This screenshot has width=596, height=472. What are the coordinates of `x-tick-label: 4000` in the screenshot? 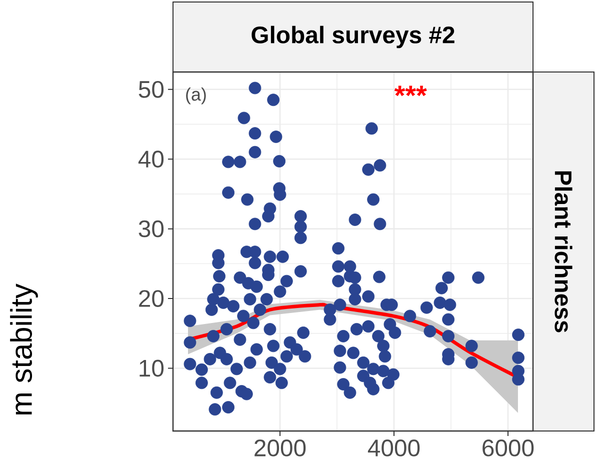 It's located at (394, 448).